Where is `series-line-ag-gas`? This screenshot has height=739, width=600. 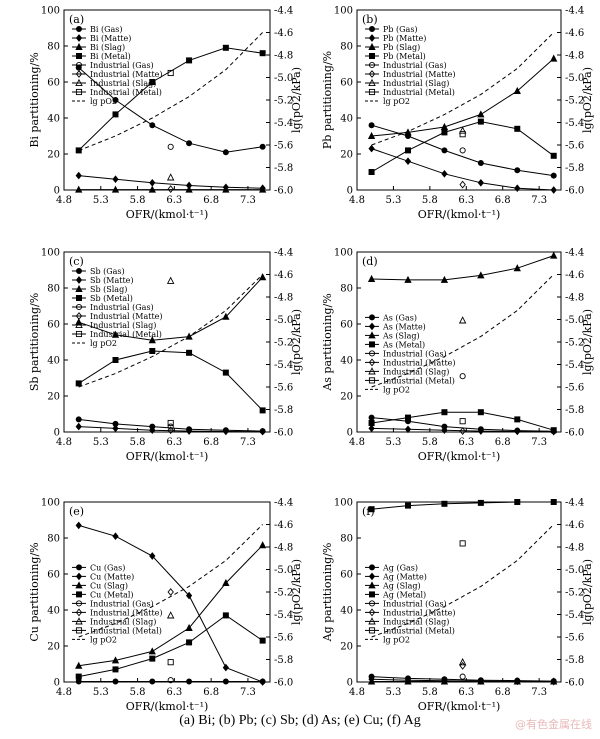 series-line-ag-gas is located at coordinates (462, 679).